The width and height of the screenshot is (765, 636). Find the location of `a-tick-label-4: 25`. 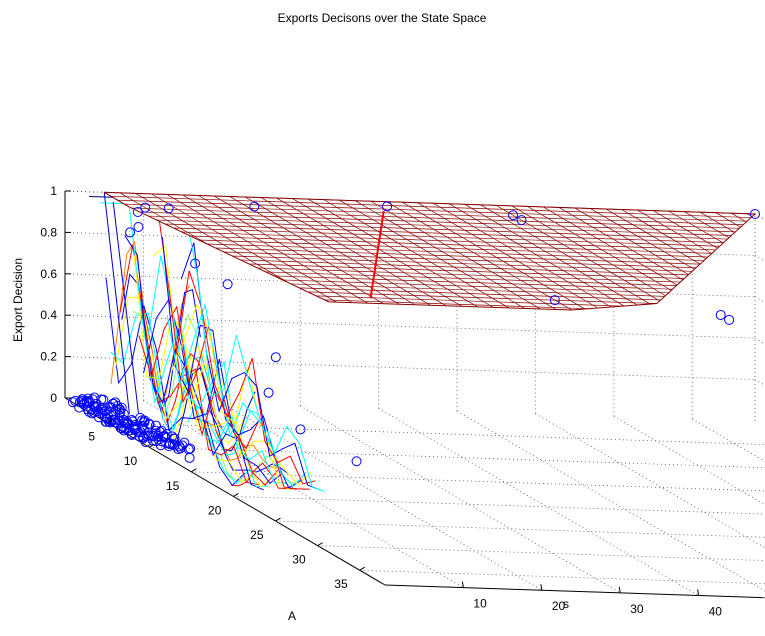

a-tick-label-4: 25 is located at coordinates (257, 535).